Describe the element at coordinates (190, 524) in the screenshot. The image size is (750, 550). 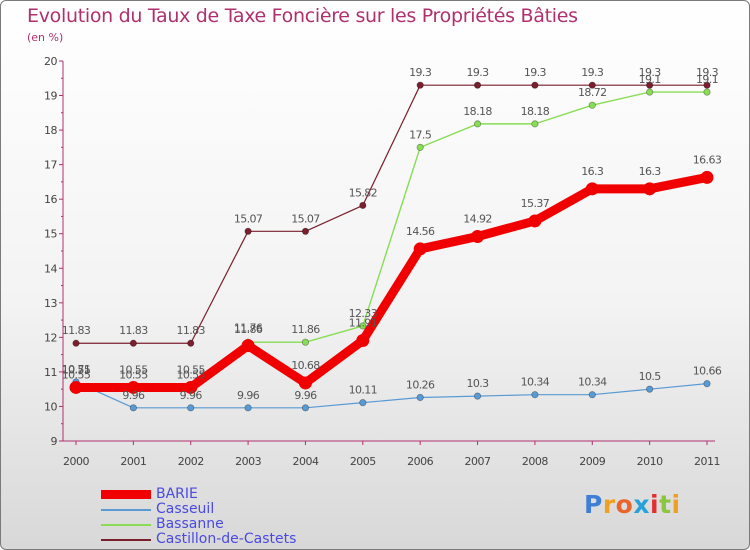
I see `legend-label-bassanne: Bassanne` at that location.